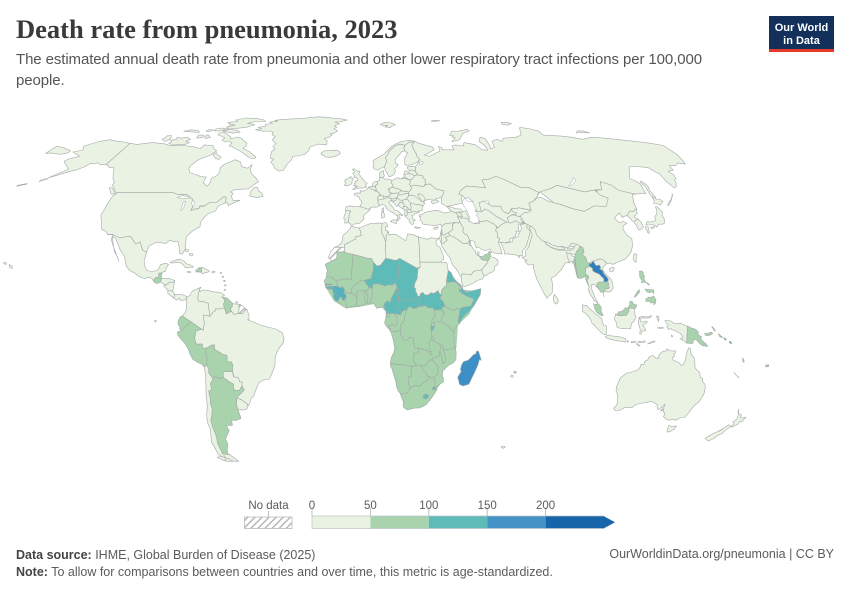  What do you see at coordinates (312, 506) in the screenshot?
I see `svg-text: 0` at bounding box center [312, 506].